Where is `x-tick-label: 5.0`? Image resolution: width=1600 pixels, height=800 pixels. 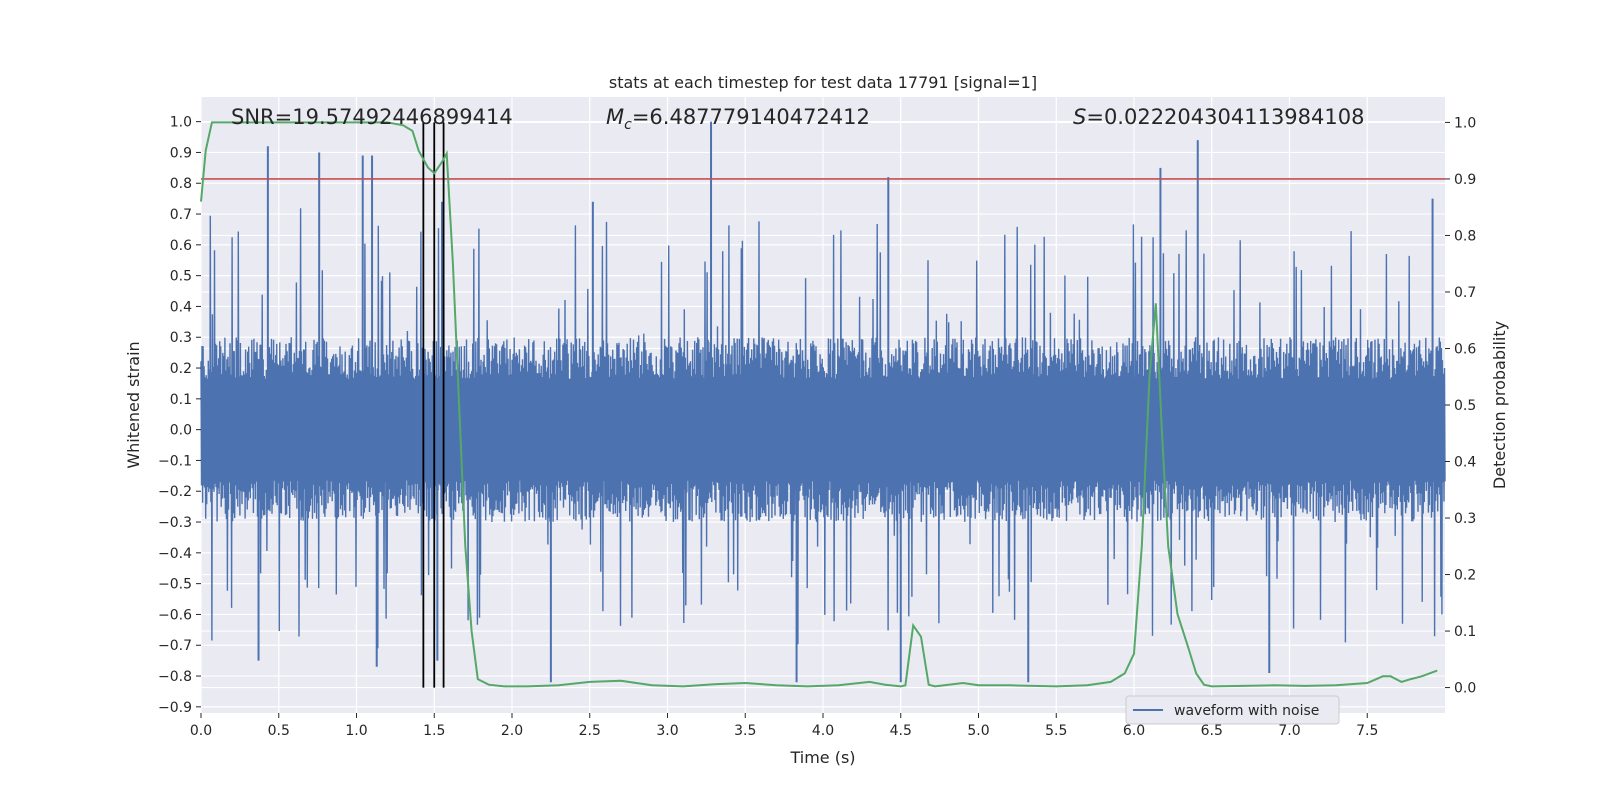 x-tick-label: 5.0 is located at coordinates (978, 731).